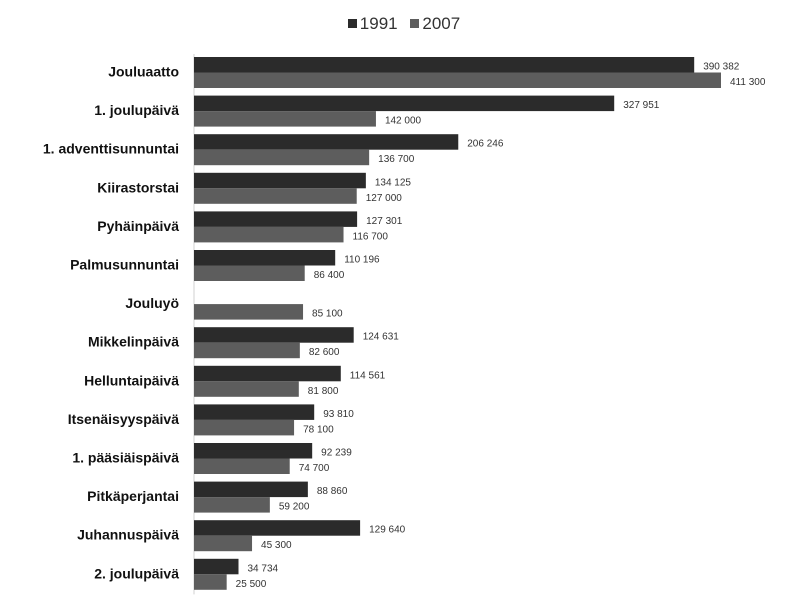 The height and width of the screenshot is (605, 808). Describe the element at coordinates (232, 505) in the screenshot. I see `bar-2007-pitkaperjantai` at that location.